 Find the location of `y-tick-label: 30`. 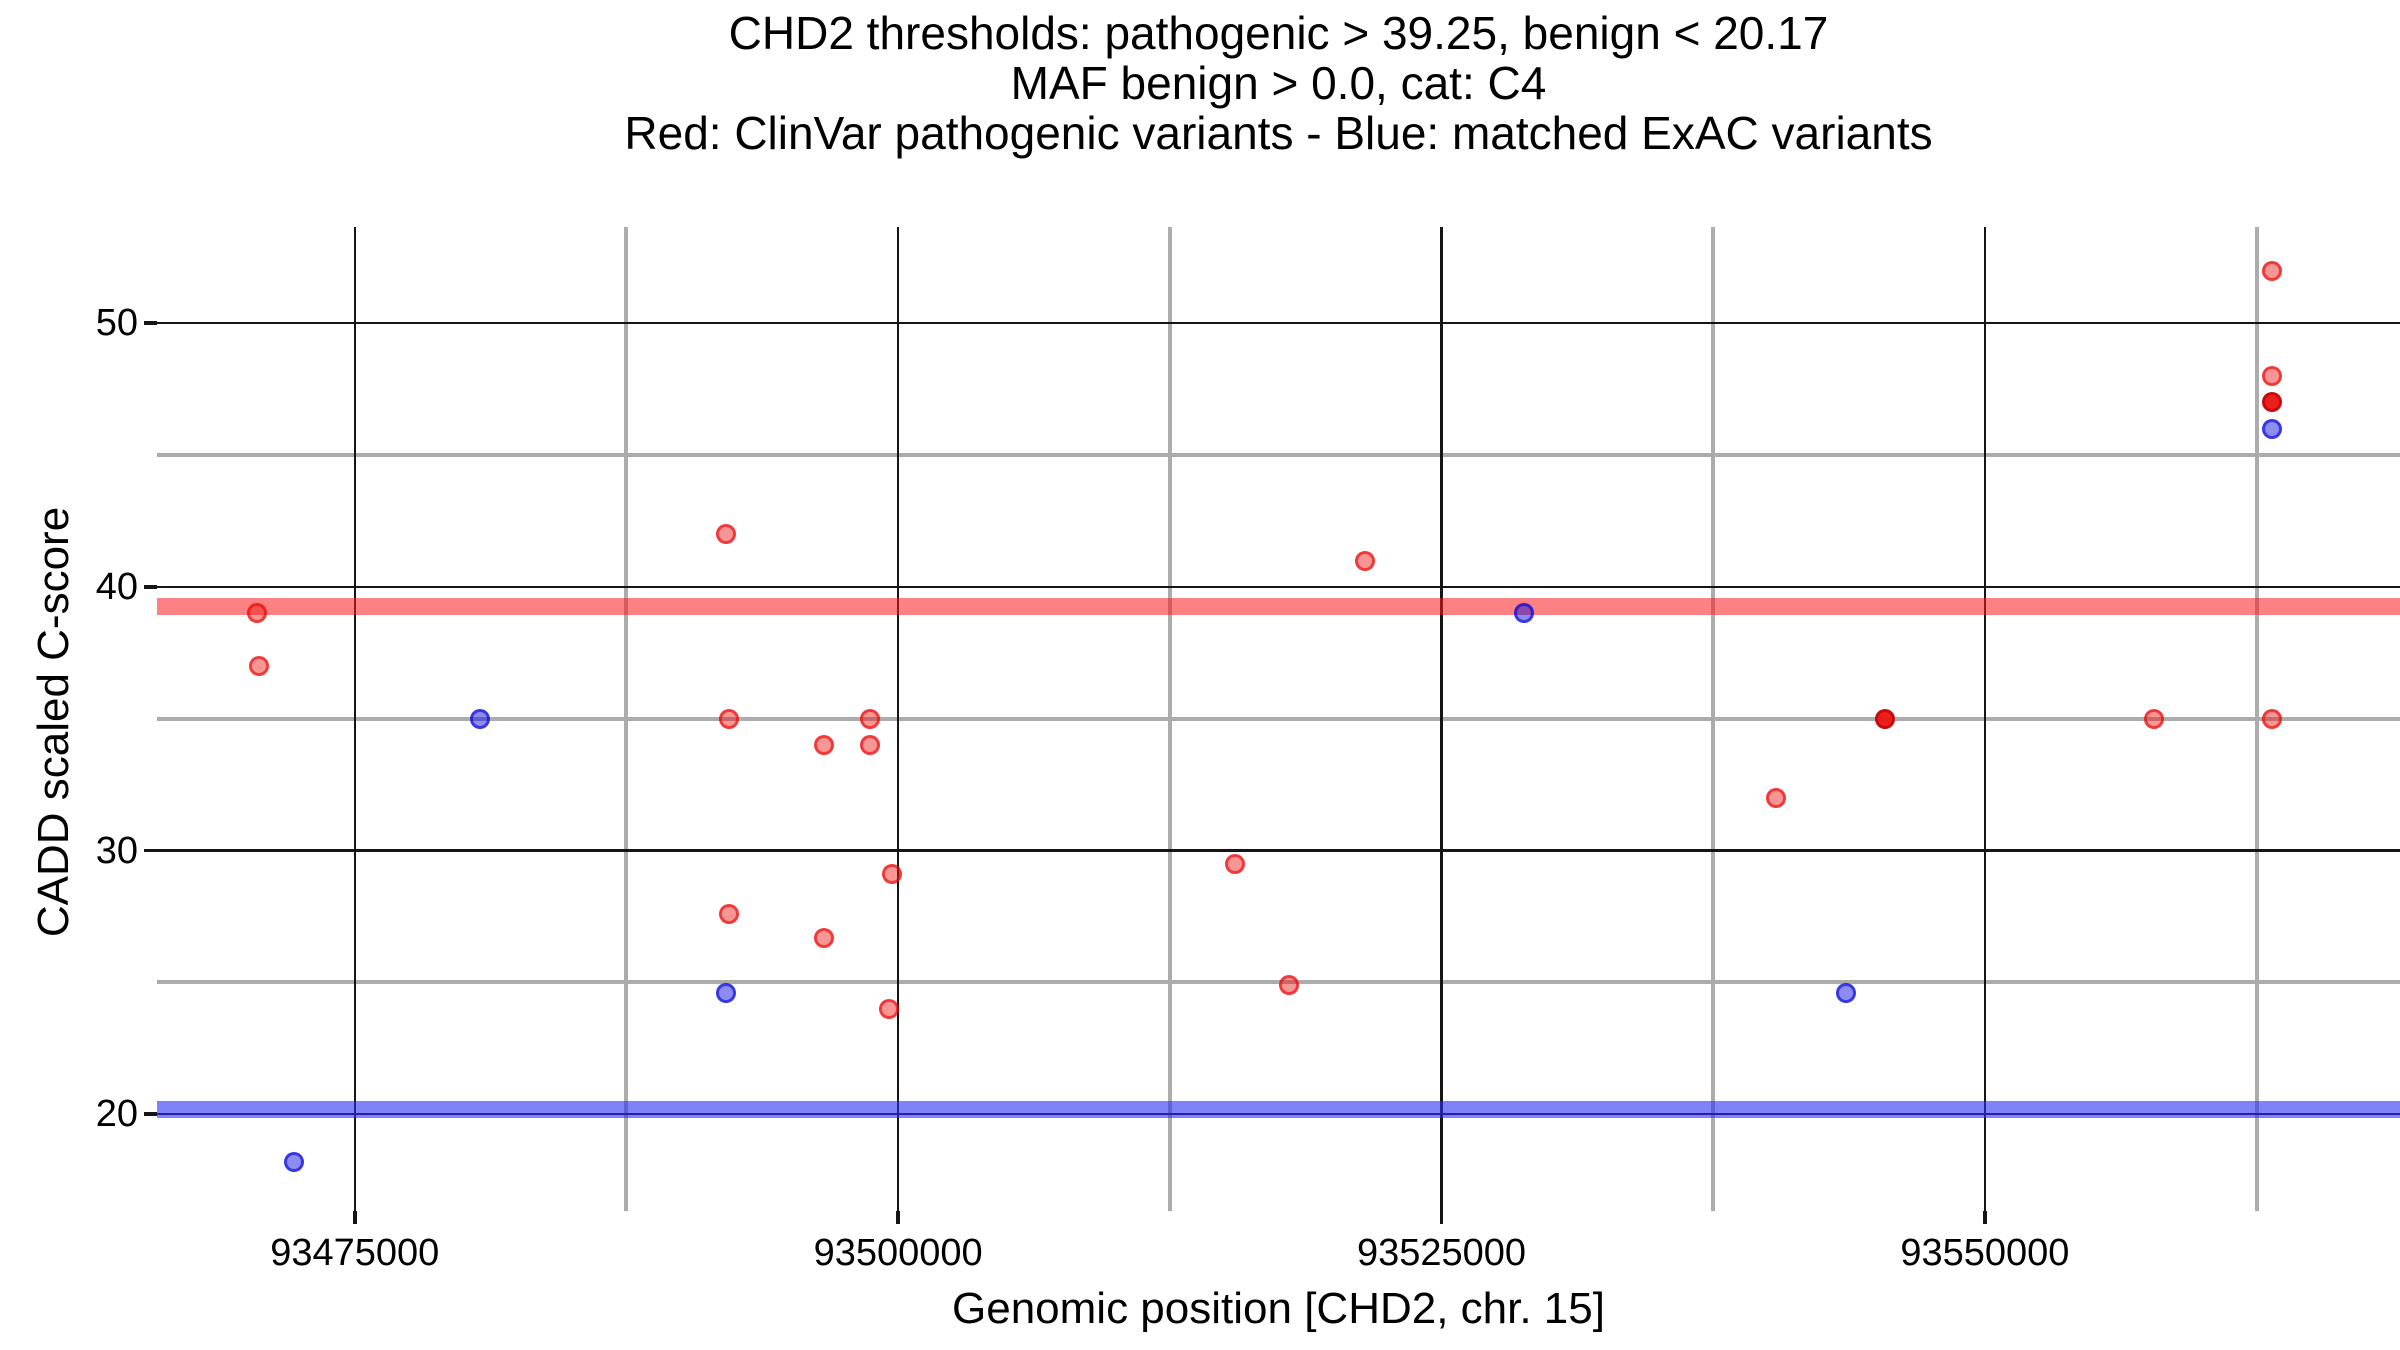

y-tick-label: 30 is located at coordinates (116, 850).